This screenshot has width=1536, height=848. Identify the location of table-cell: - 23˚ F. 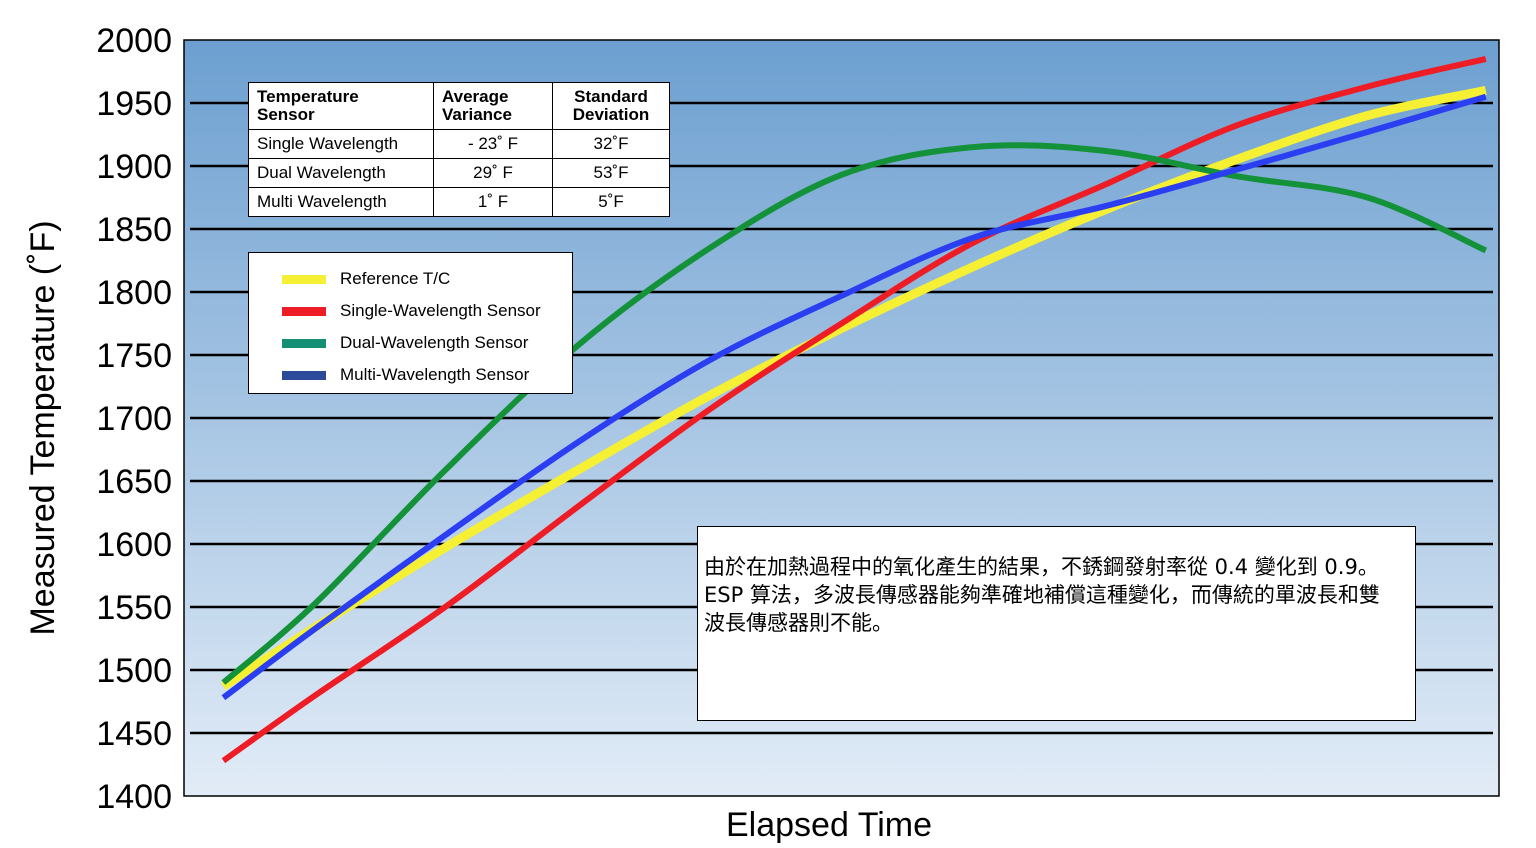
(493, 144).